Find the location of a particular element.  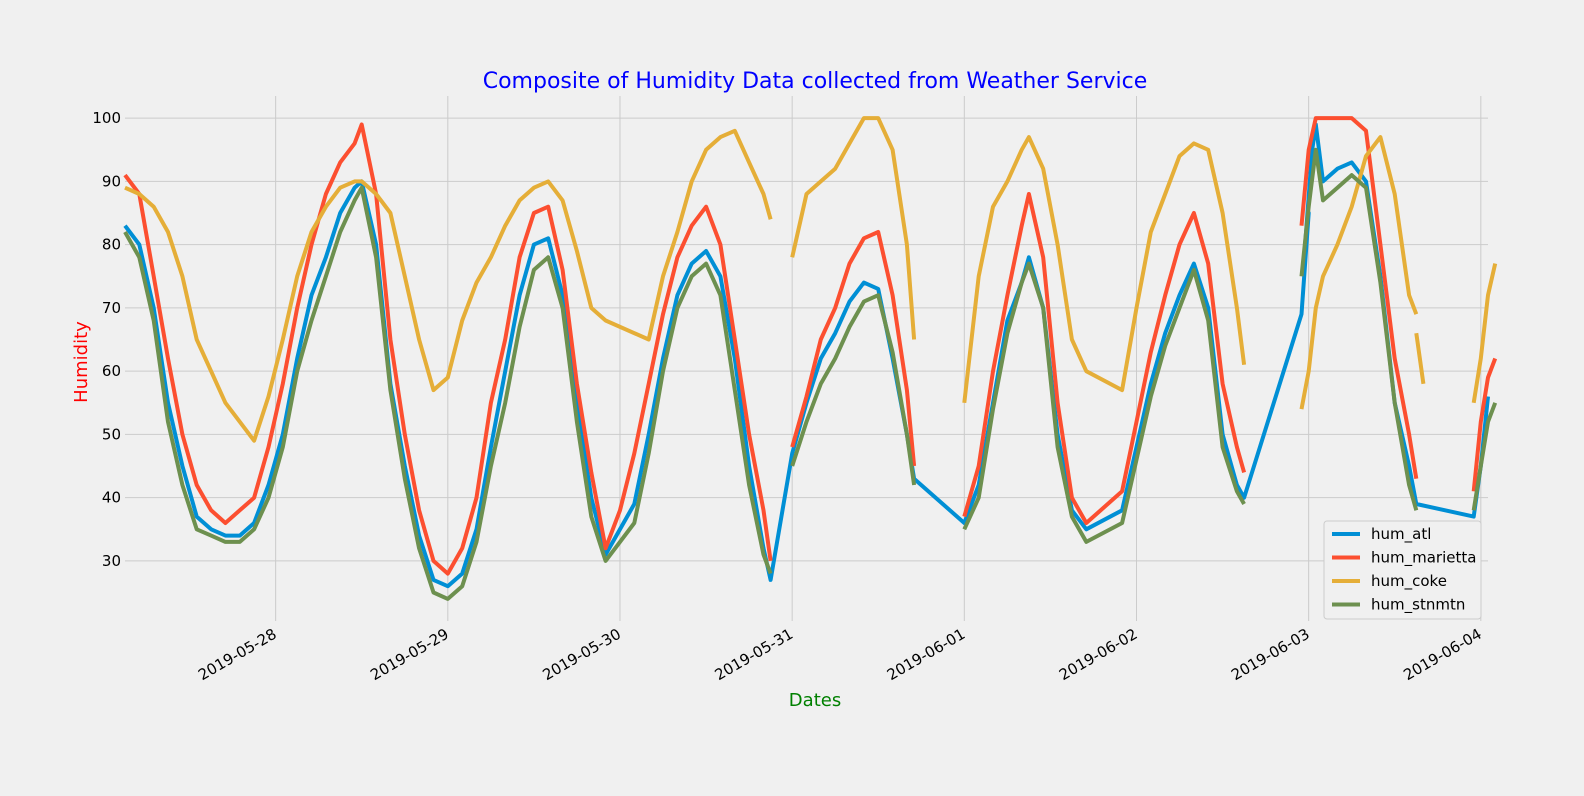

y-tick-label: 70 is located at coordinates (111, 308).